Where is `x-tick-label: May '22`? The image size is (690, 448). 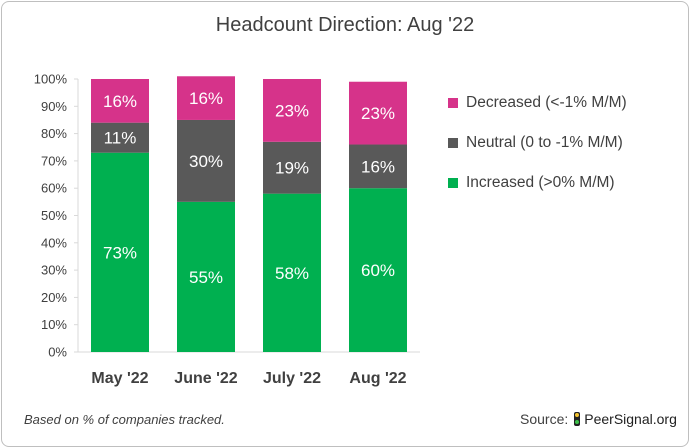
x-tick-label: May '22 is located at coordinates (119, 378).